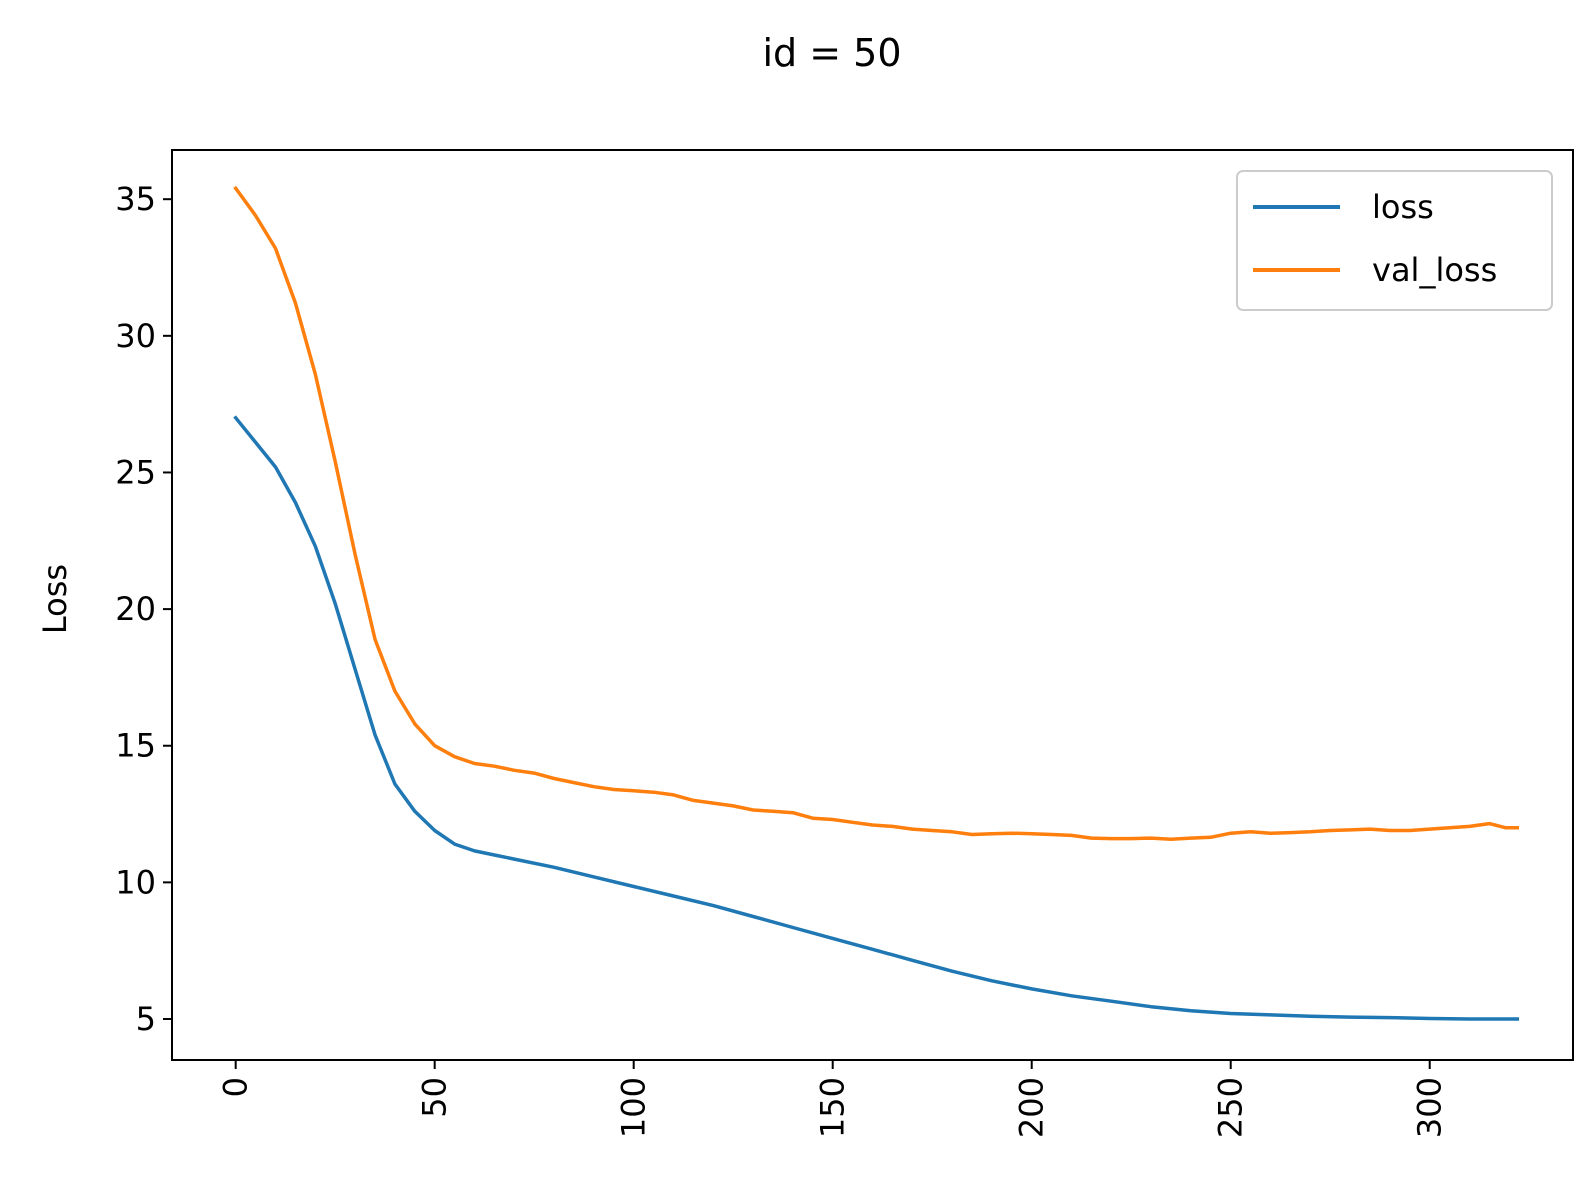 This screenshot has width=1595, height=1198. I want to click on y-tick-label: 10, so click(135, 882).